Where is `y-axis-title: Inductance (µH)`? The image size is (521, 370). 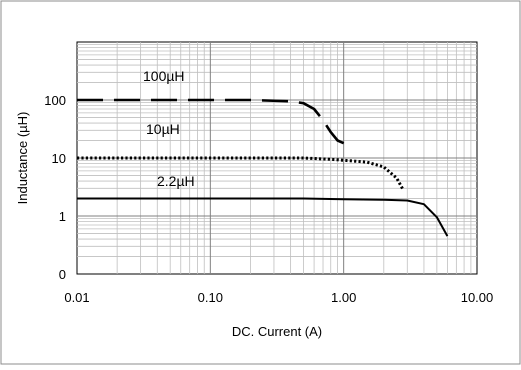 y-axis-title: Inductance (µH) is located at coordinates (22, 158).